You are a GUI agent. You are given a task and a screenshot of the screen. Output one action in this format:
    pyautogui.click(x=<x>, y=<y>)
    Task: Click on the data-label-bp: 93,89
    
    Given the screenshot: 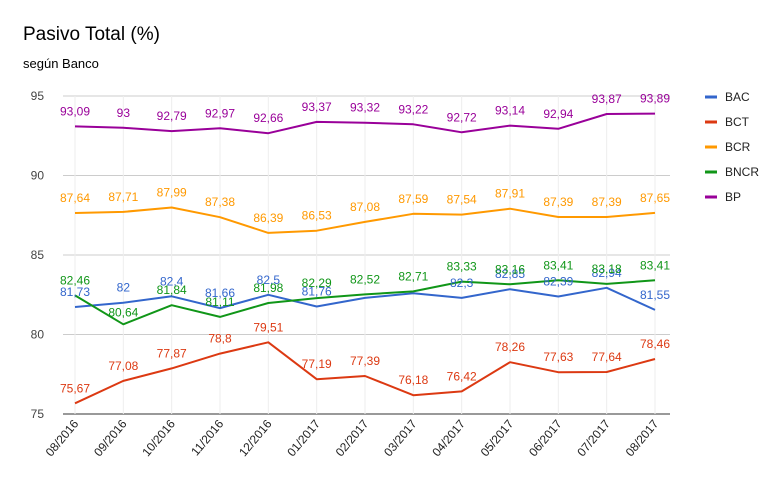 What is the action you would take?
    pyautogui.click(x=655, y=99)
    